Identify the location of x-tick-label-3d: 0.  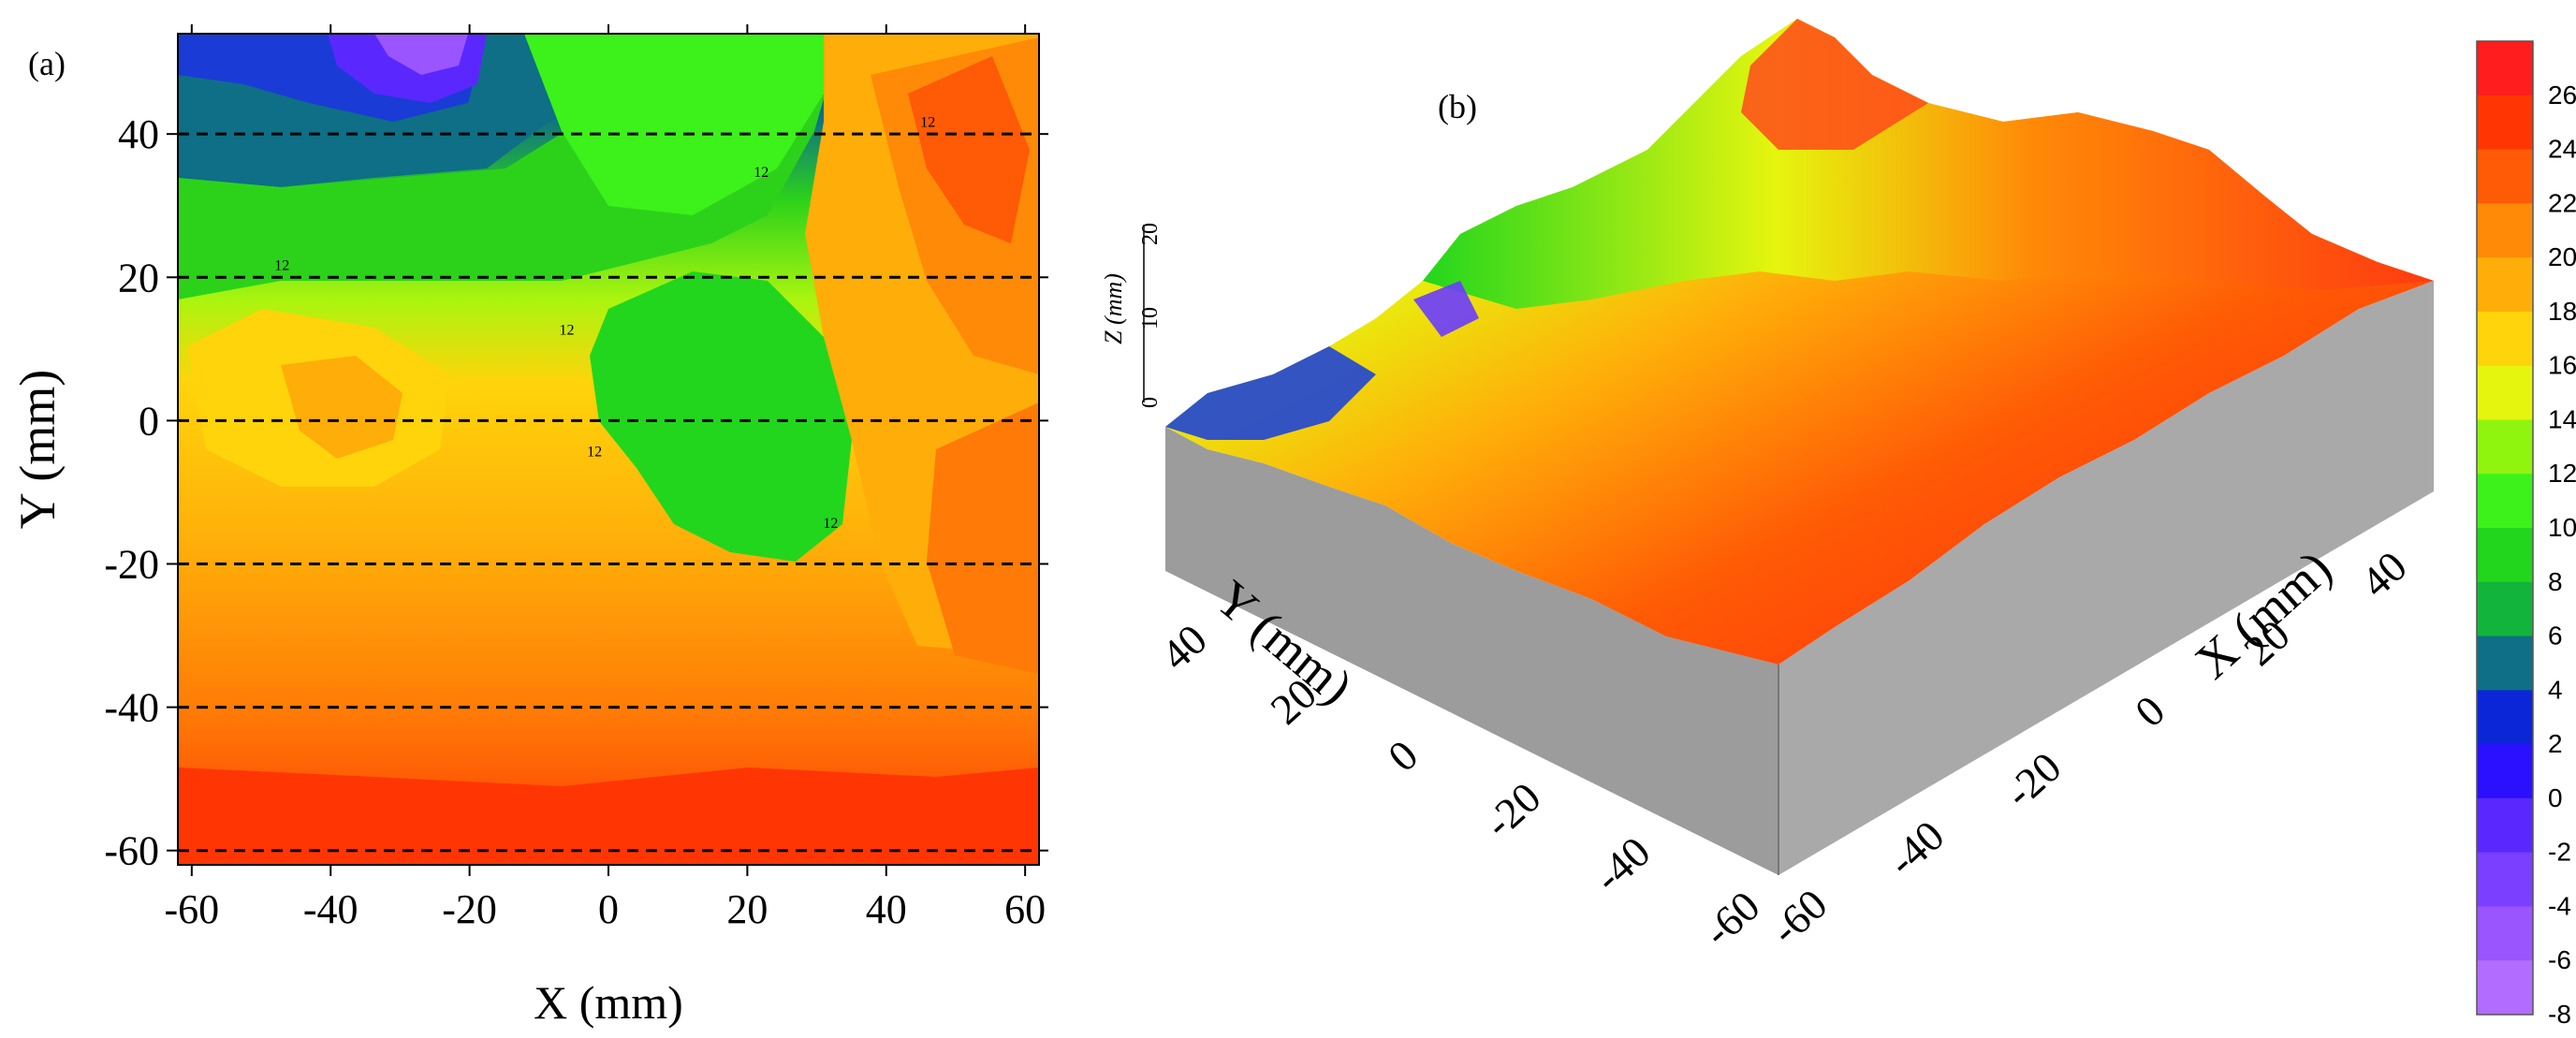
(2150, 711).